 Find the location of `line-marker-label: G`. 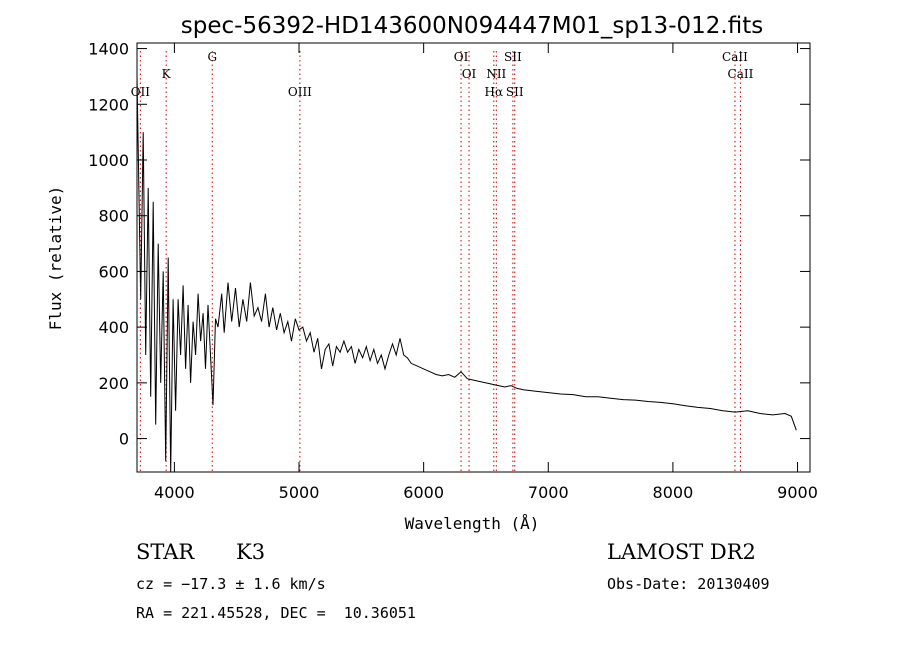

line-marker-label: G is located at coordinates (212, 57).